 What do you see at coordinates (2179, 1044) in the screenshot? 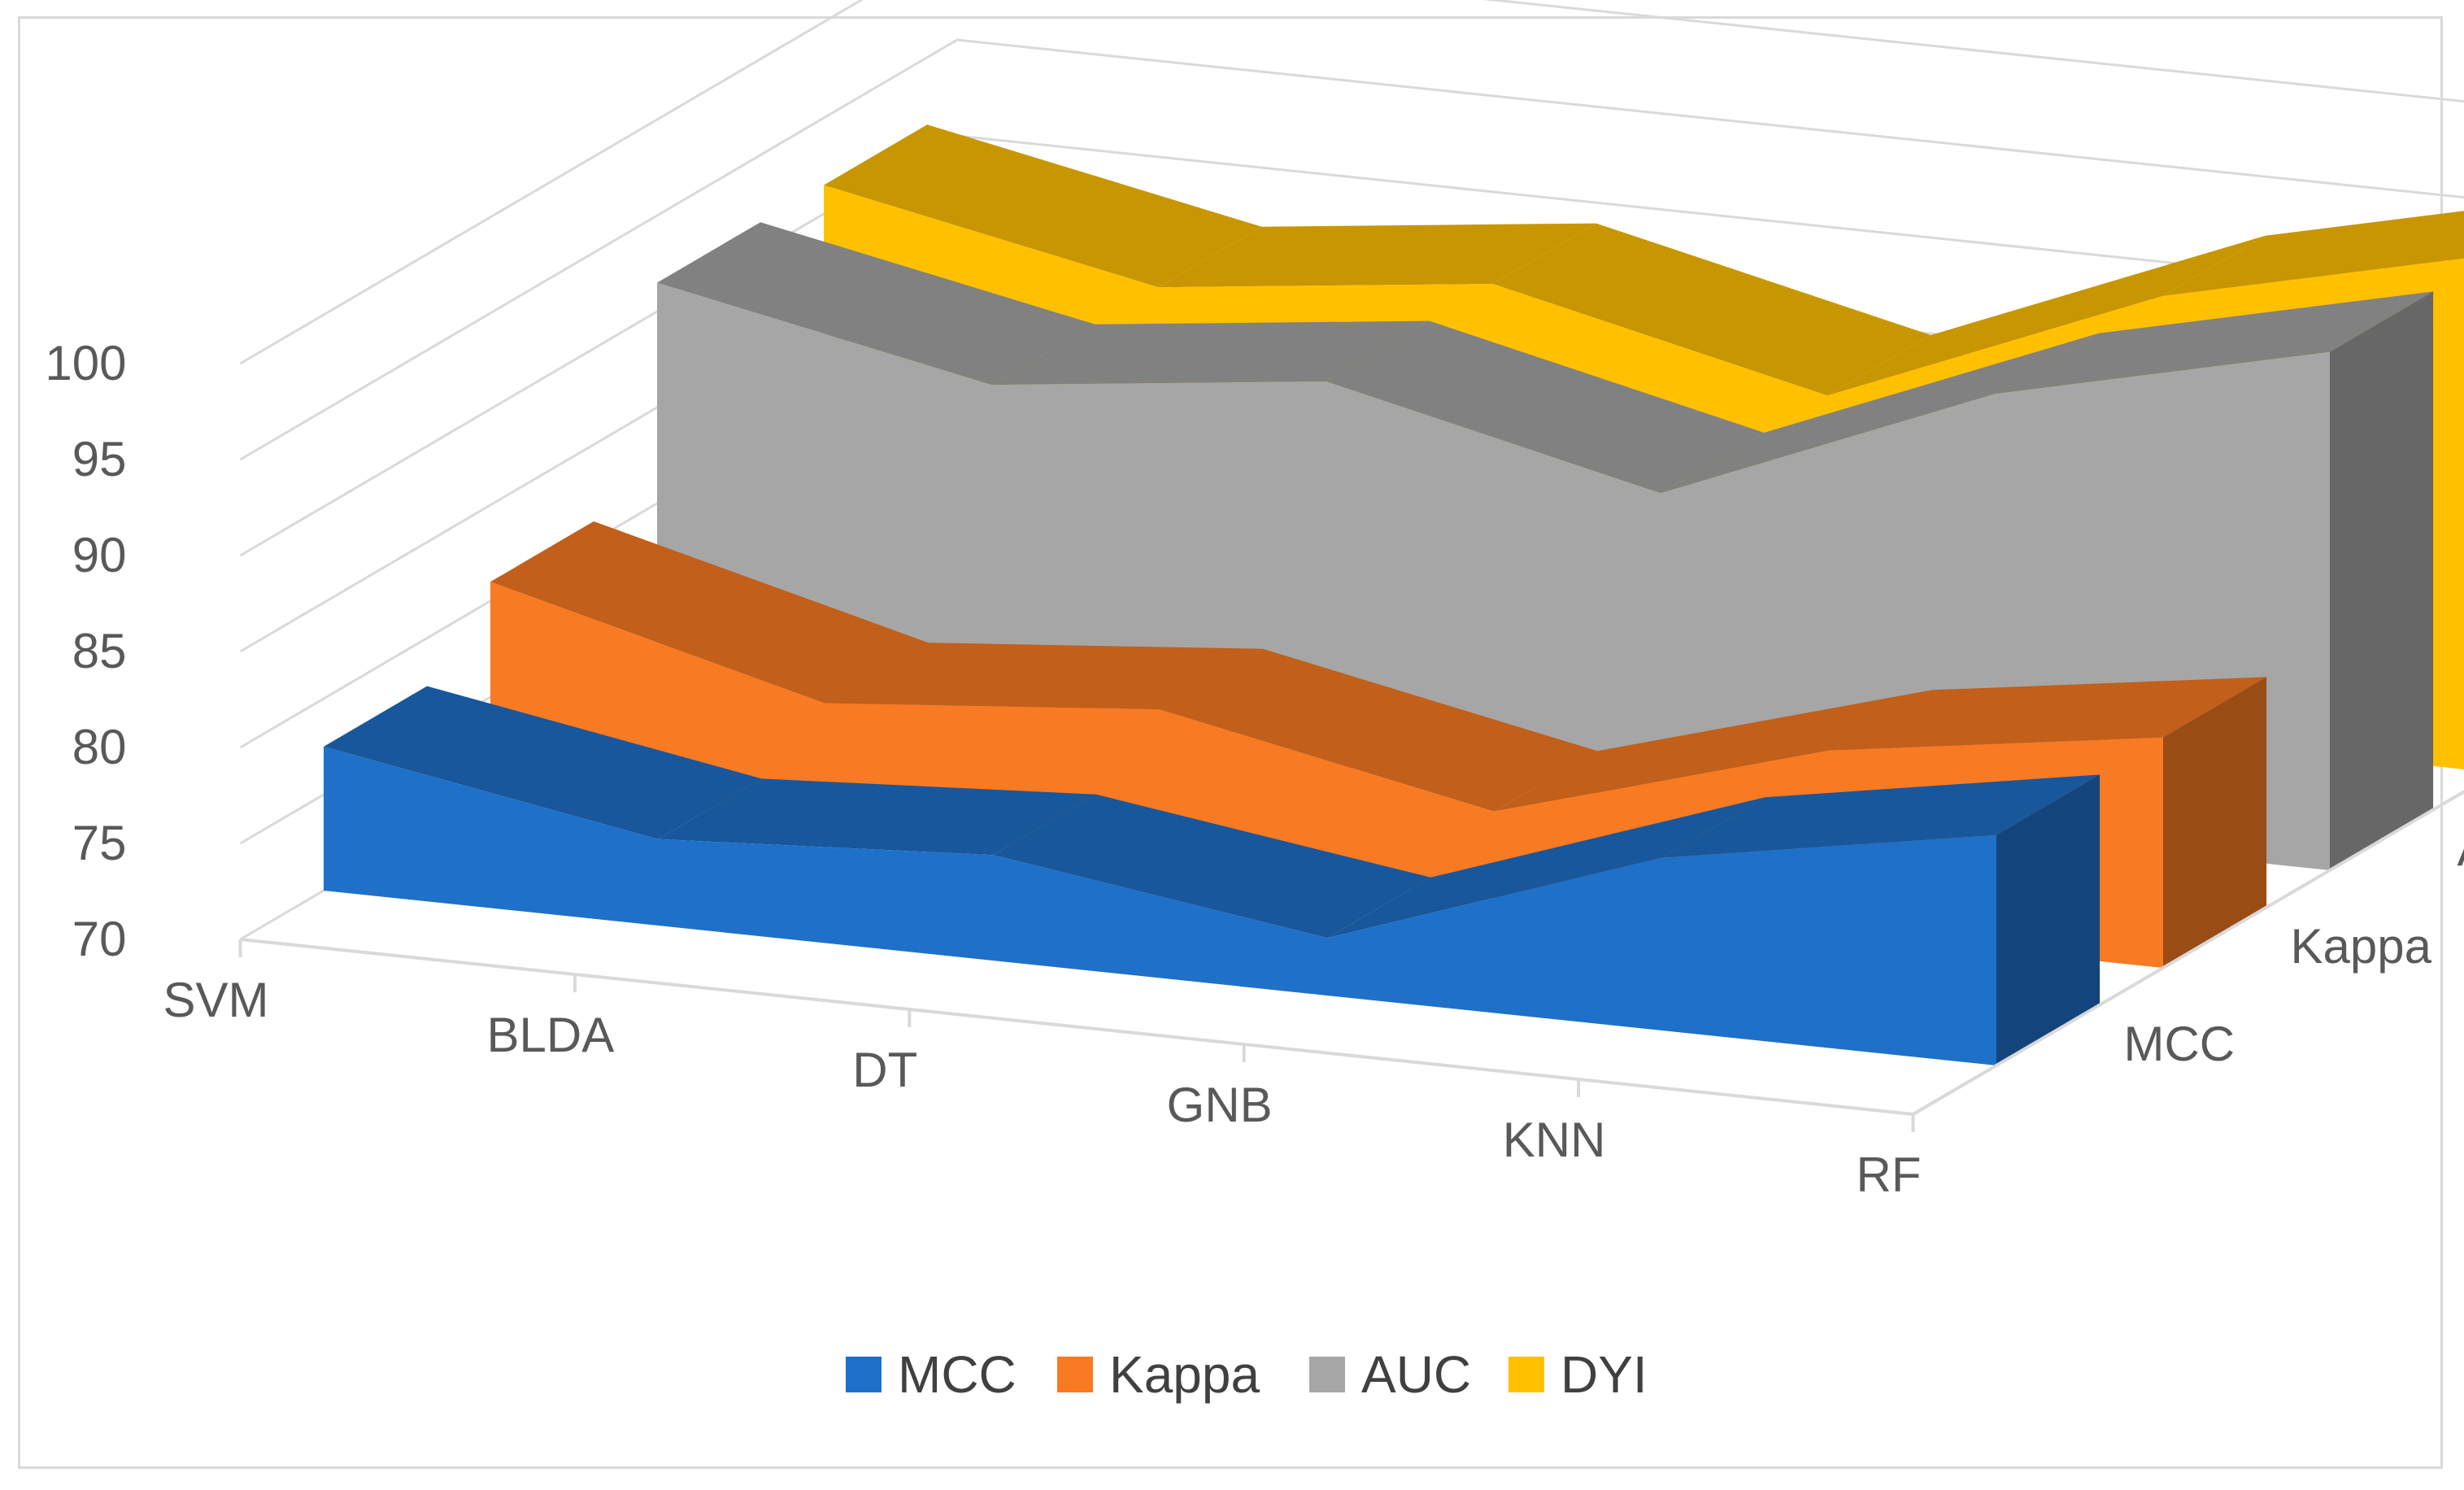
I see `depth-tick-label-mcc: MCC` at bounding box center [2179, 1044].